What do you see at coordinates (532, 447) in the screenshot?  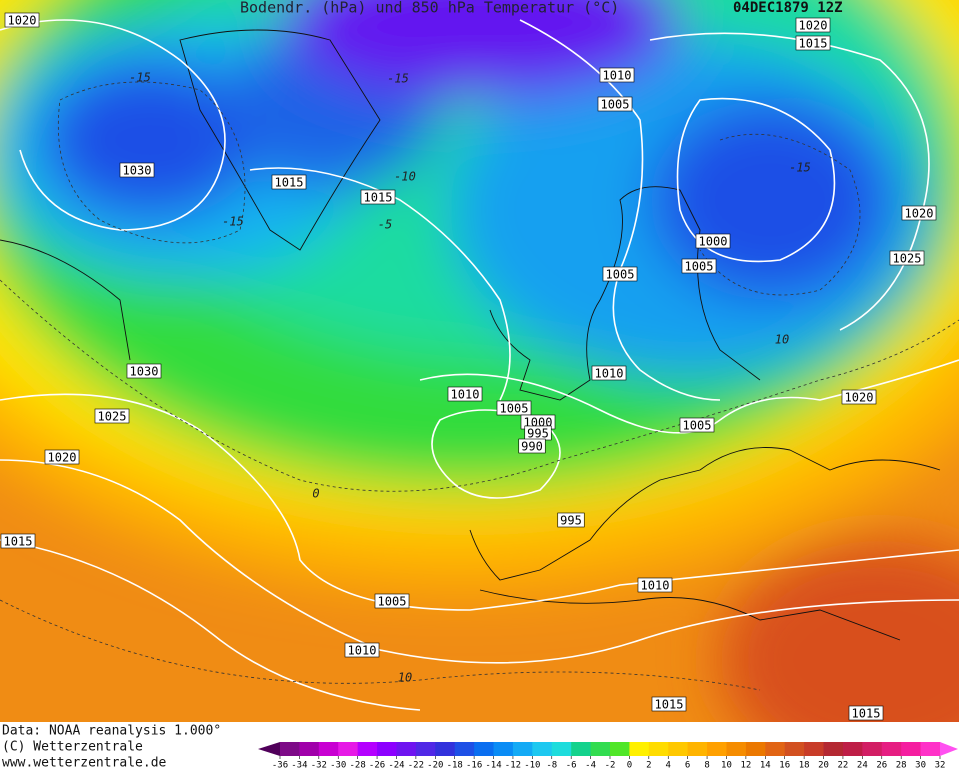 I see `isobar-label: 990` at bounding box center [532, 447].